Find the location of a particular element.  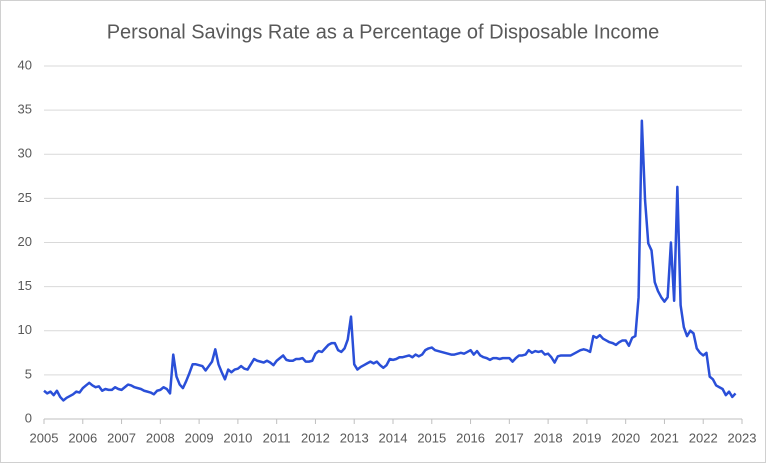

x-tick-label: 2018 is located at coordinates (548, 437).